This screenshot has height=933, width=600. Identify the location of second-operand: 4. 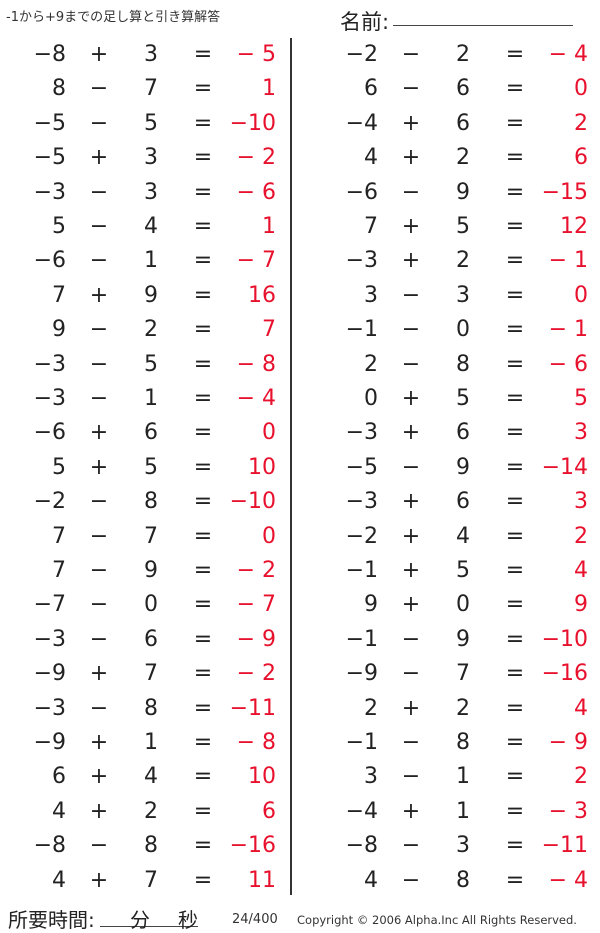
(463, 536).